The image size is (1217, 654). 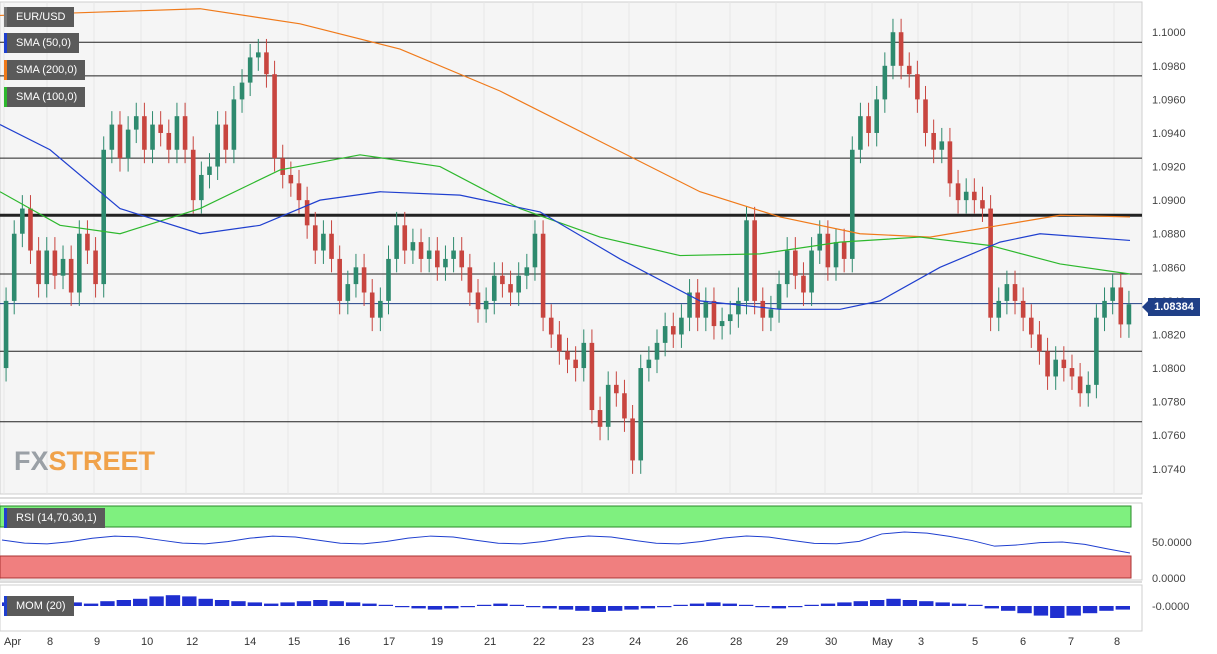 I want to click on legend-sma100-label: SMA (100,0), so click(x=47, y=97).